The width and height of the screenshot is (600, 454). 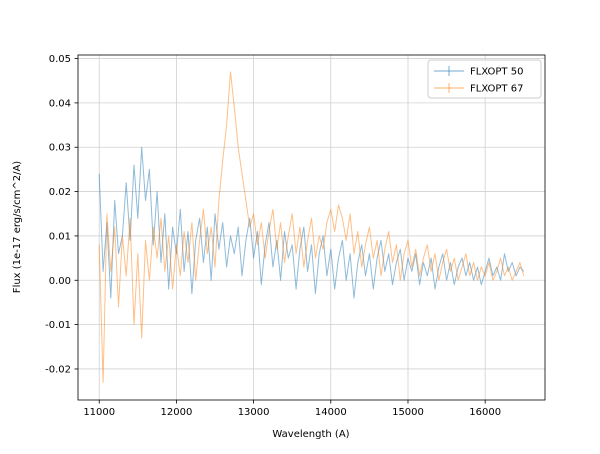 What do you see at coordinates (60, 59) in the screenshot?
I see `y-tick-label: 0.05` at bounding box center [60, 59].